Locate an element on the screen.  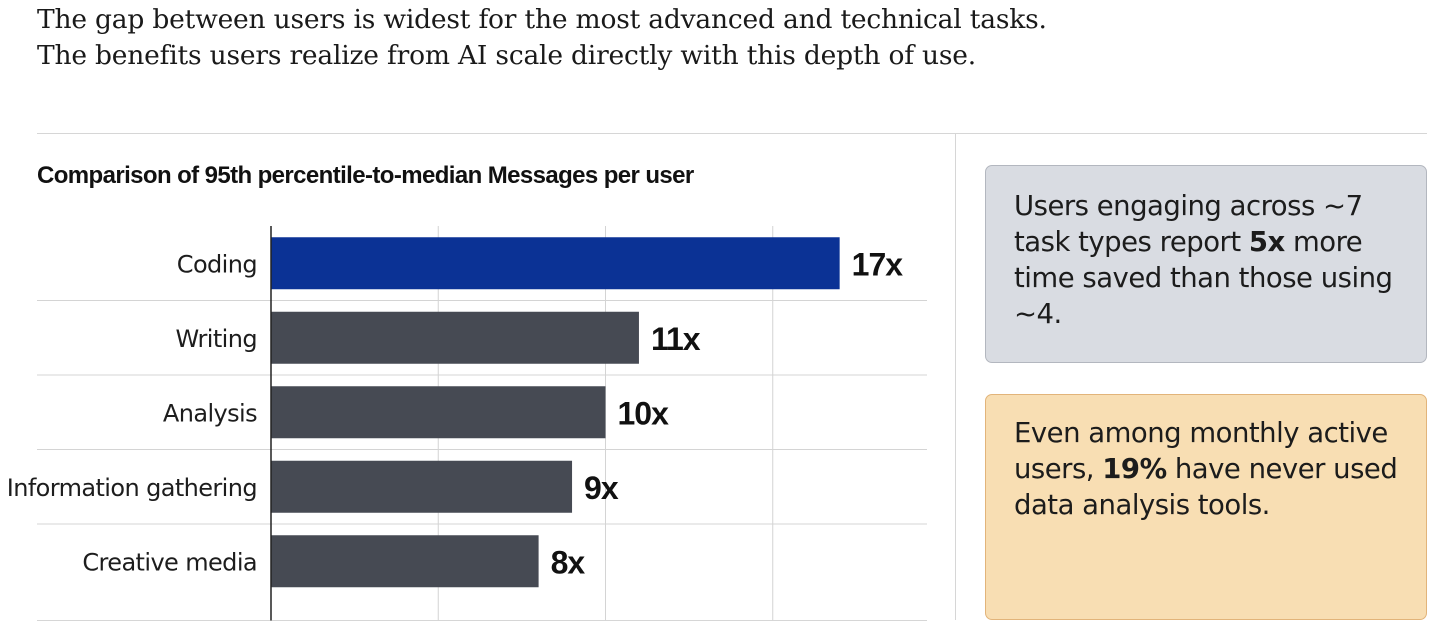
data-label: 17x is located at coordinates (878, 264).